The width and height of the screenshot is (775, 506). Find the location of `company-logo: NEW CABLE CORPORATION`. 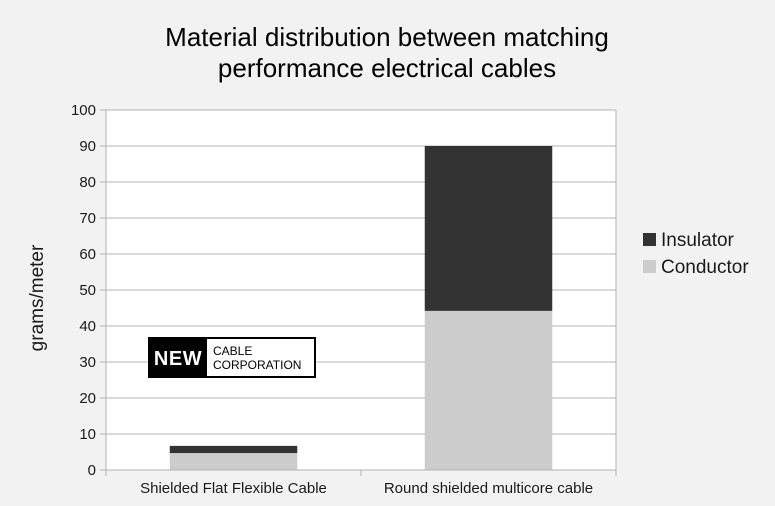

company-logo: NEW CABLE CORPORATION is located at coordinates (232, 357).